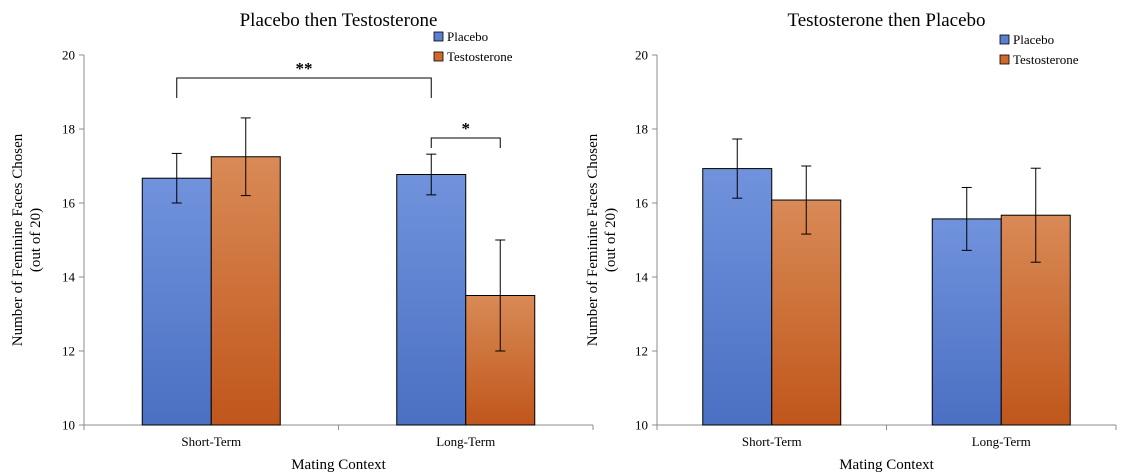 The image size is (1129, 475). Describe the element at coordinates (466, 128) in the screenshot. I see `significance-label: *` at that location.